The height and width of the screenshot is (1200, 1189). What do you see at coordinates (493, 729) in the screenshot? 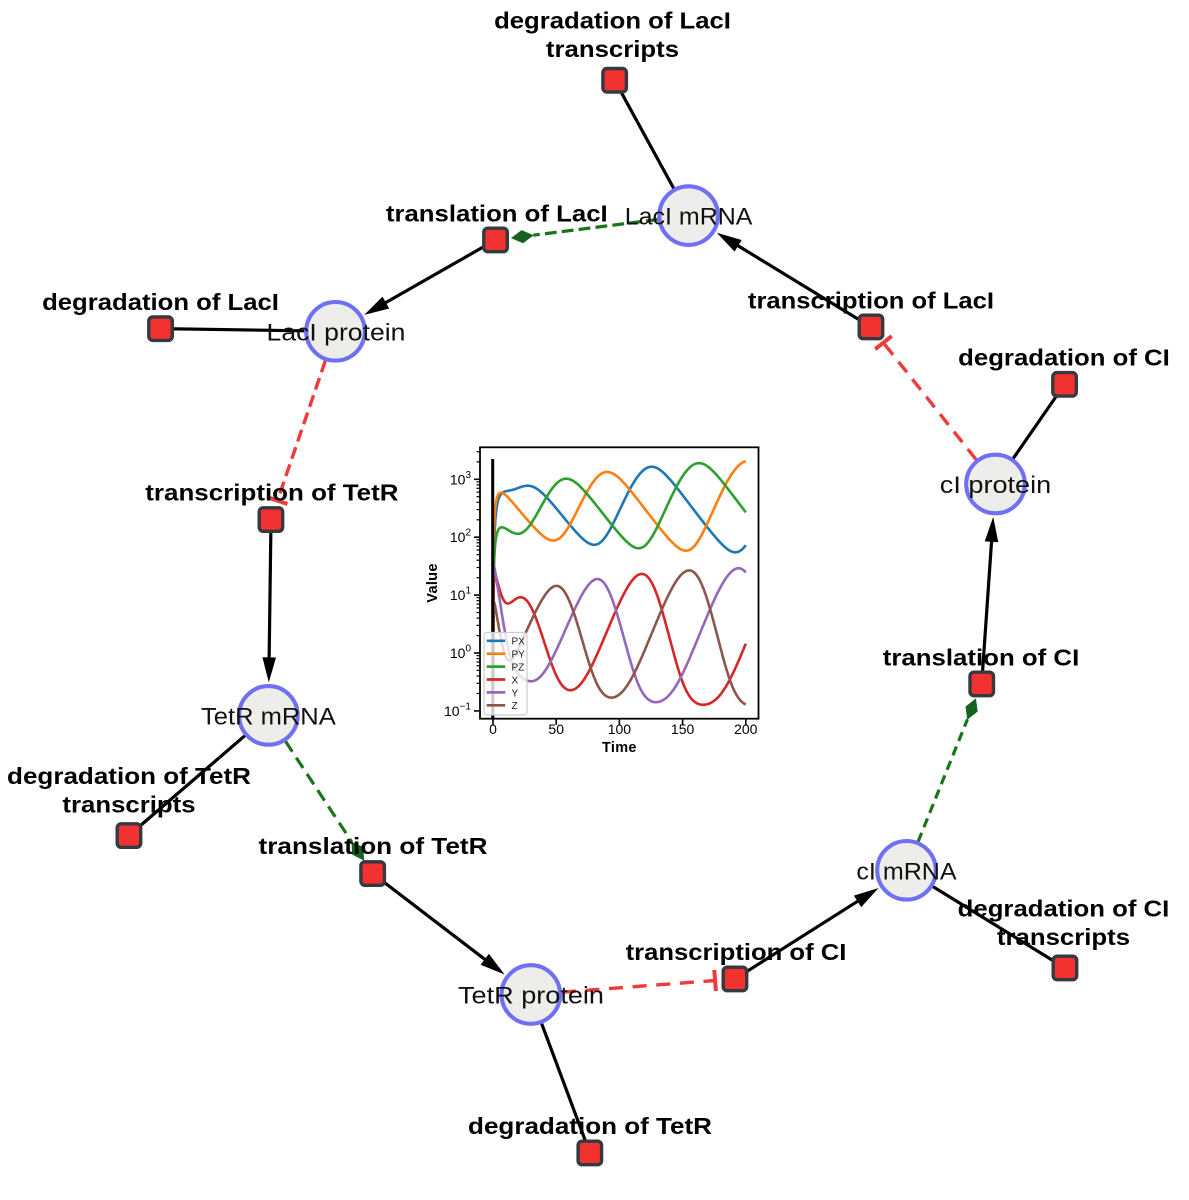
I see `svg-text: 0` at bounding box center [493, 729].